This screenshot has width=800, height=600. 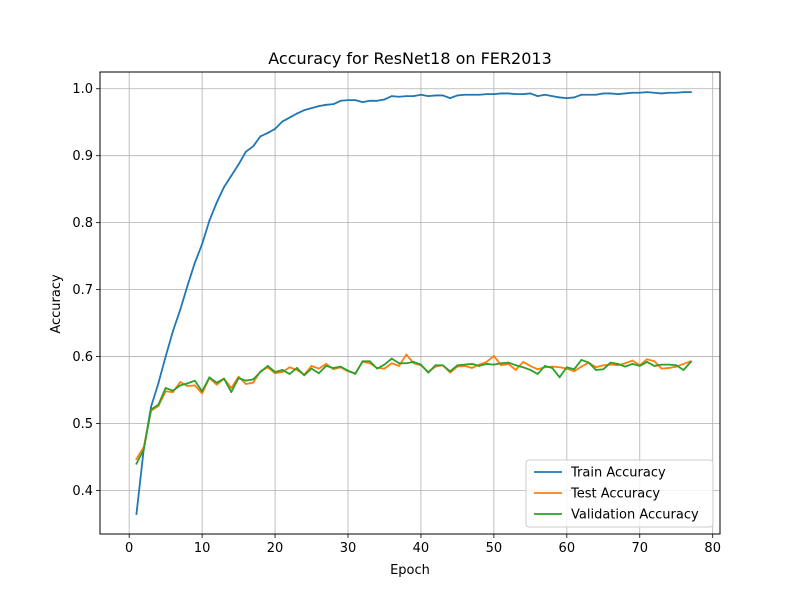 What do you see at coordinates (712, 548) in the screenshot?
I see `x-tick-label: 80` at bounding box center [712, 548].